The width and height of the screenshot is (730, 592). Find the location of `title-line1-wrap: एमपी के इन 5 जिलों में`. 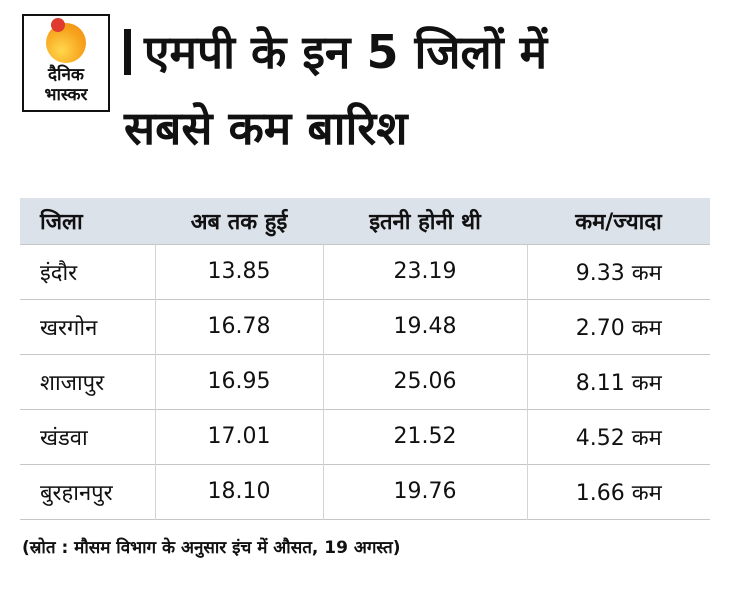

title-line1-wrap: एमपी के इन 5 जिलों में is located at coordinates (335, 52).